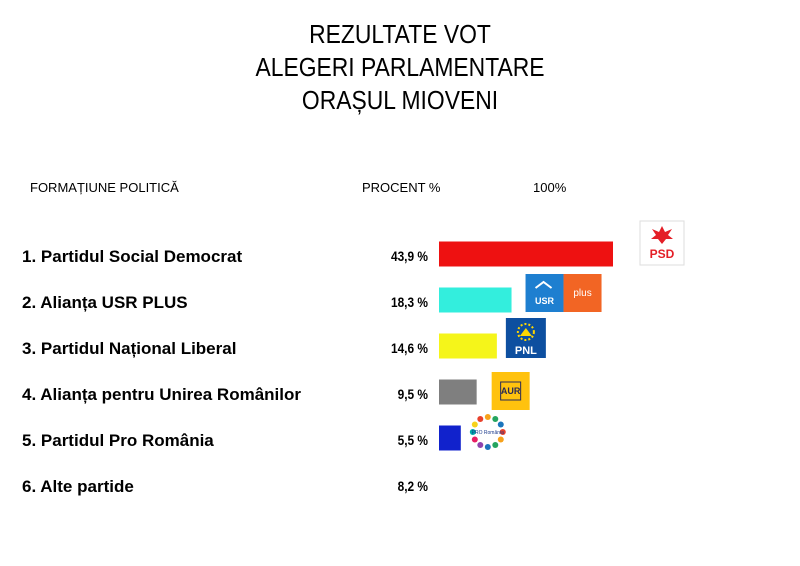  What do you see at coordinates (413, 440) in the screenshot?
I see `percent-label: 5,5 %` at bounding box center [413, 440].